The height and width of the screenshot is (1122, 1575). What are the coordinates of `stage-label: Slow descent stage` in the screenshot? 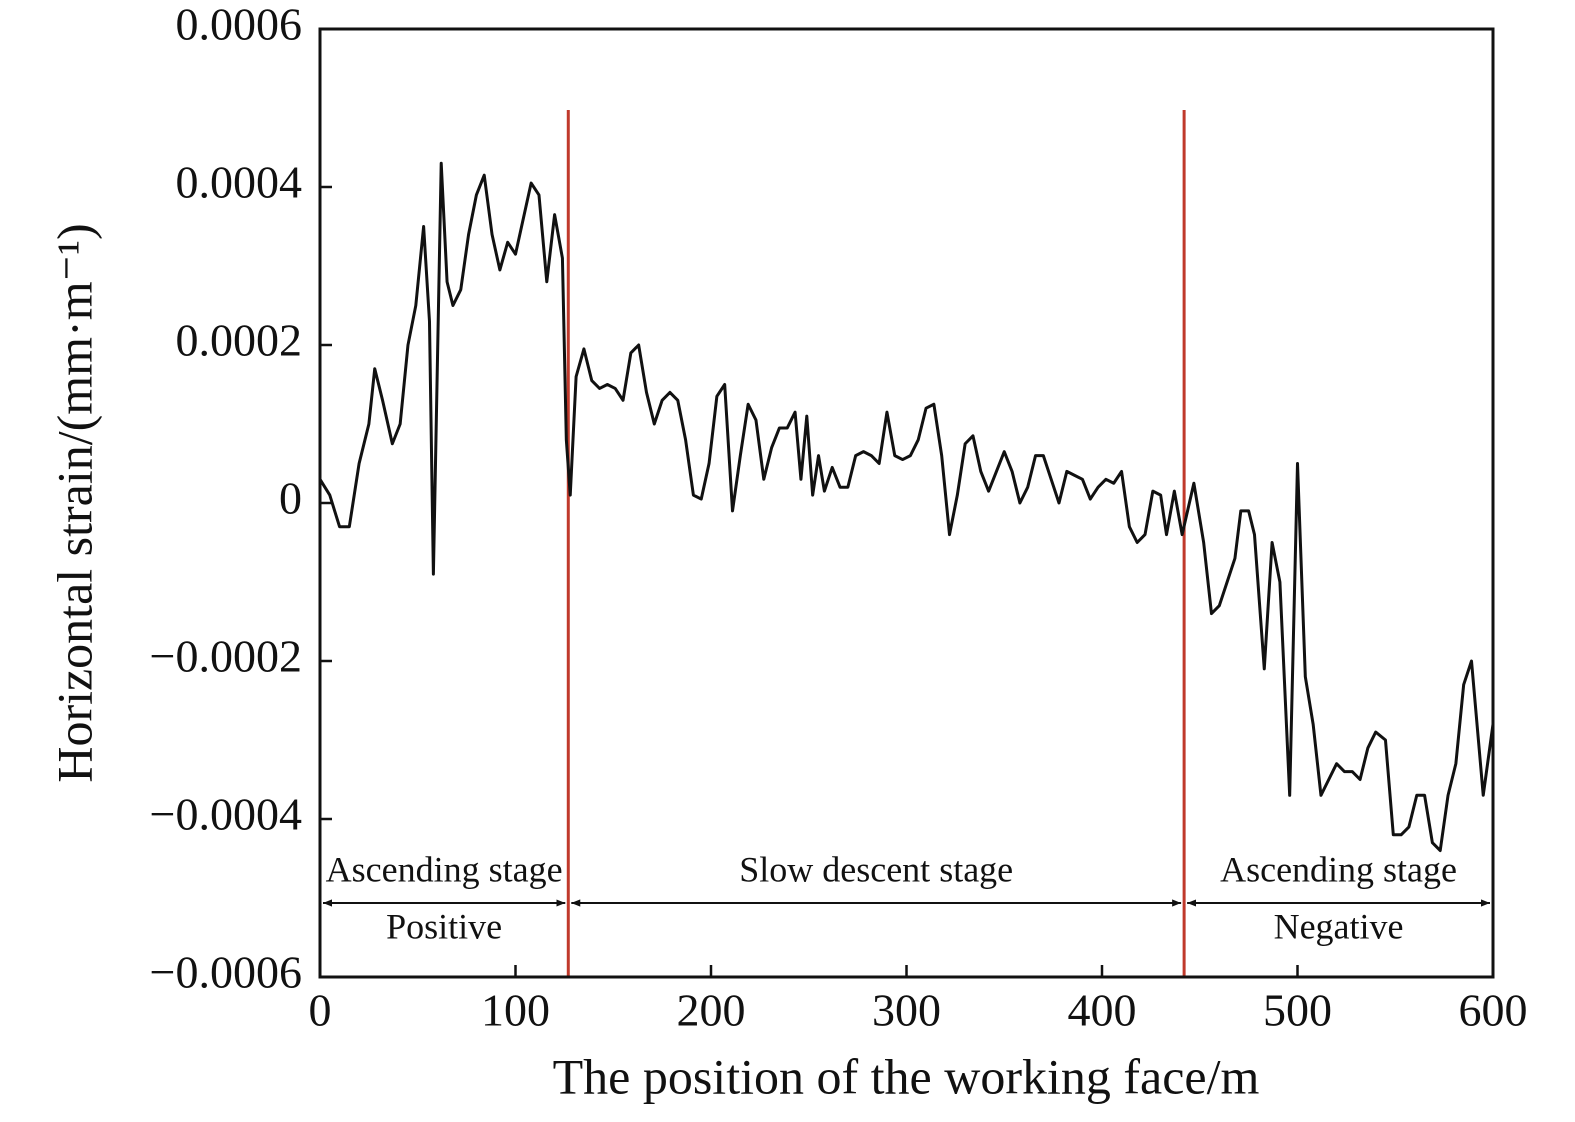 It's located at (876, 869).